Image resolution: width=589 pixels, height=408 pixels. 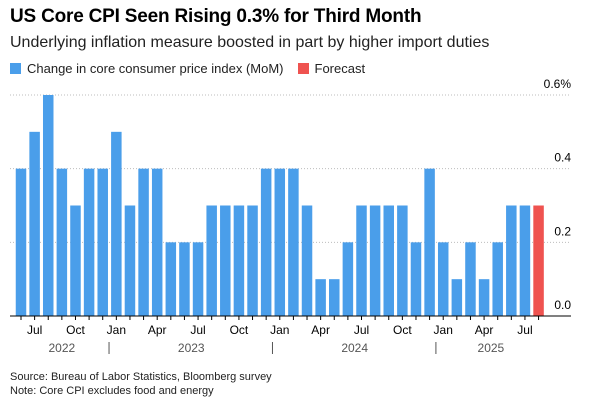 I want to click on bar-forecast, so click(x=538, y=260).